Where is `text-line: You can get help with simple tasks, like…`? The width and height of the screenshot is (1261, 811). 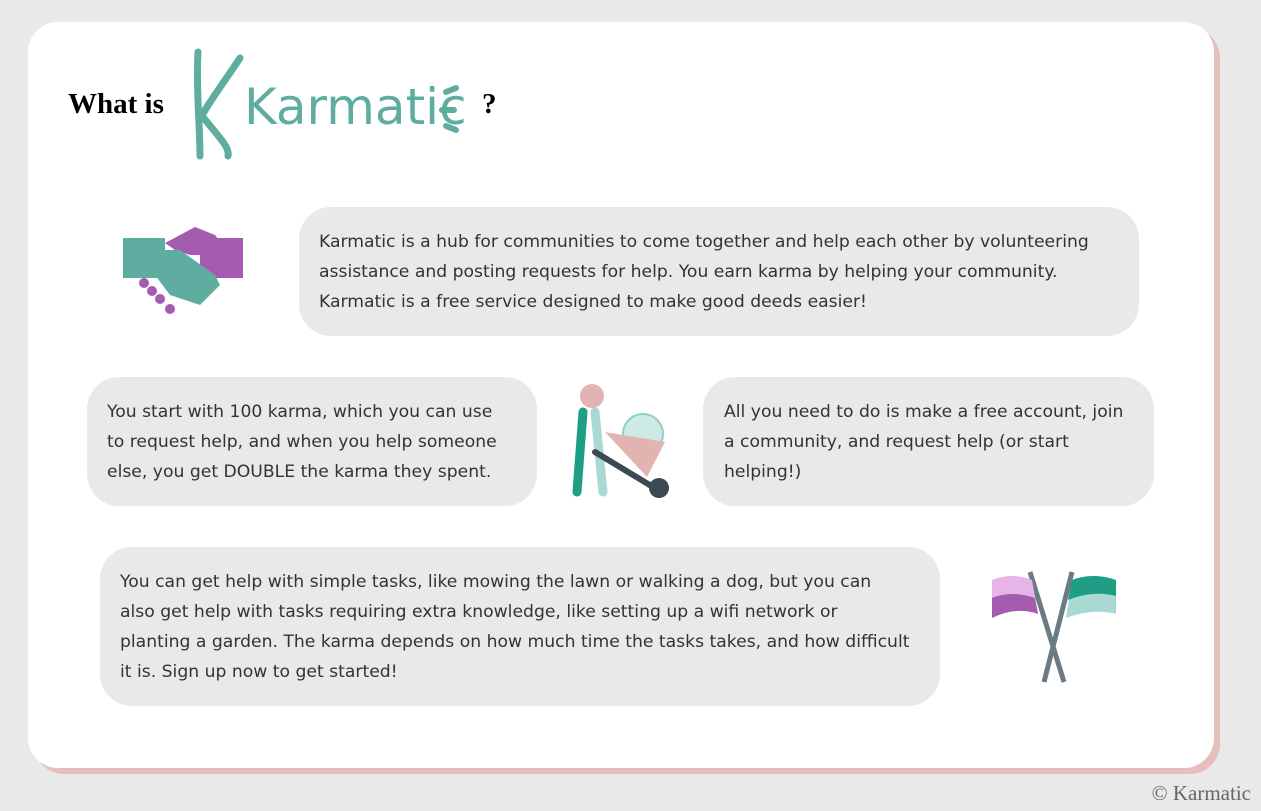
text-line: You can get help with simple tasks, like… is located at coordinates (496, 582).